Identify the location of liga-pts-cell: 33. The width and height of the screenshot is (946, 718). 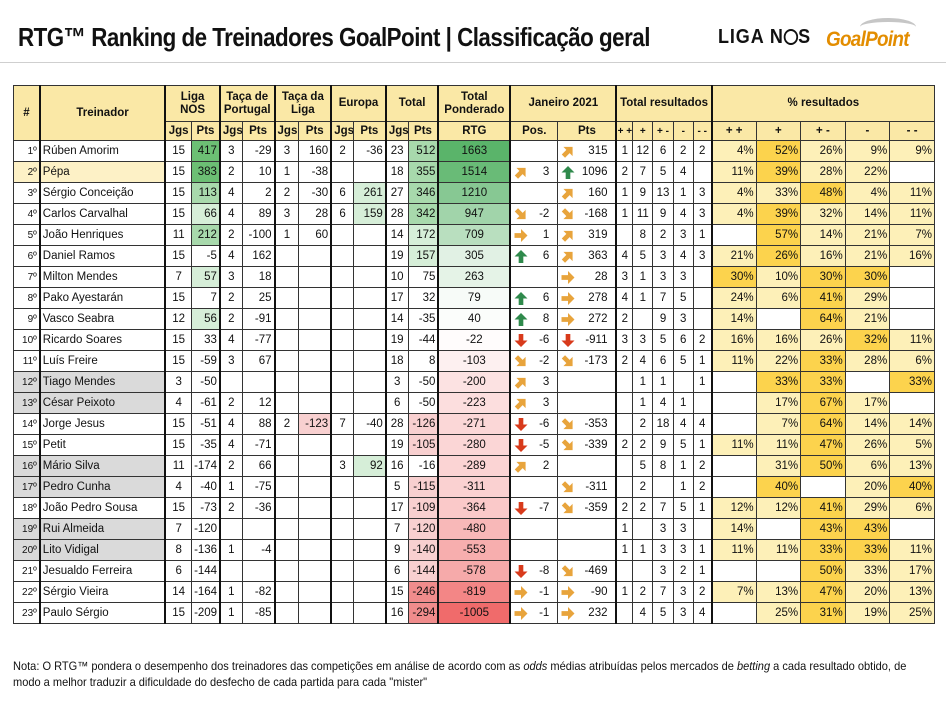
(206, 340).